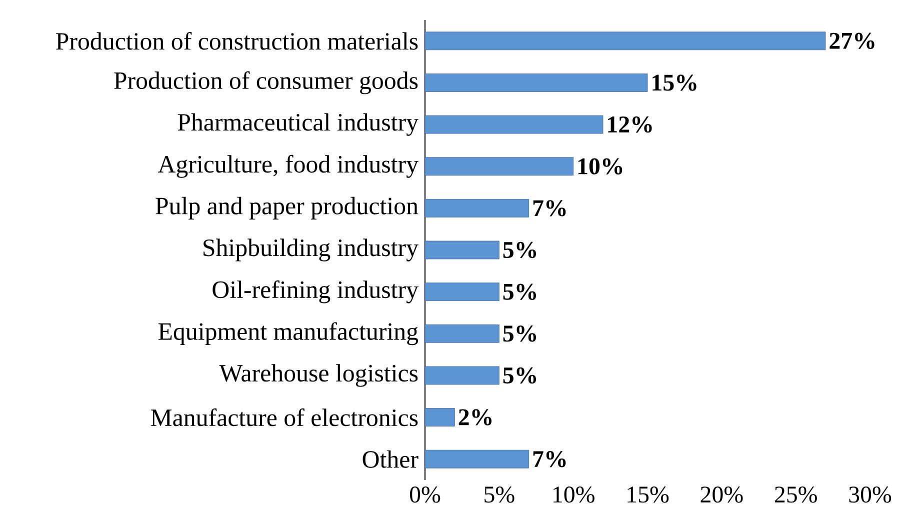 The width and height of the screenshot is (899, 522). Describe the element at coordinates (674, 82) in the screenshot. I see `data-label: 15%` at that location.